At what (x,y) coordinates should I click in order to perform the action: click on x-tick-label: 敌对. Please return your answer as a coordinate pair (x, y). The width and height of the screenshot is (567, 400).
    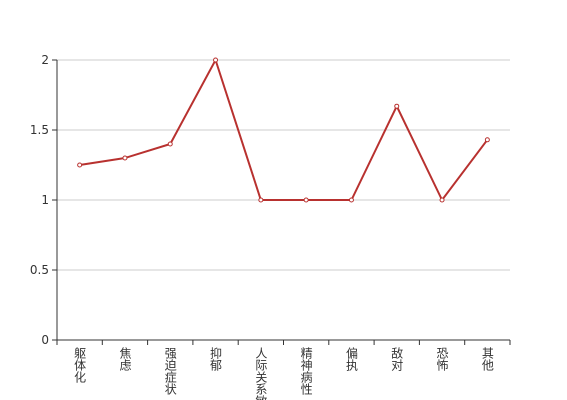
    Looking at the image, I should click on (397, 358).